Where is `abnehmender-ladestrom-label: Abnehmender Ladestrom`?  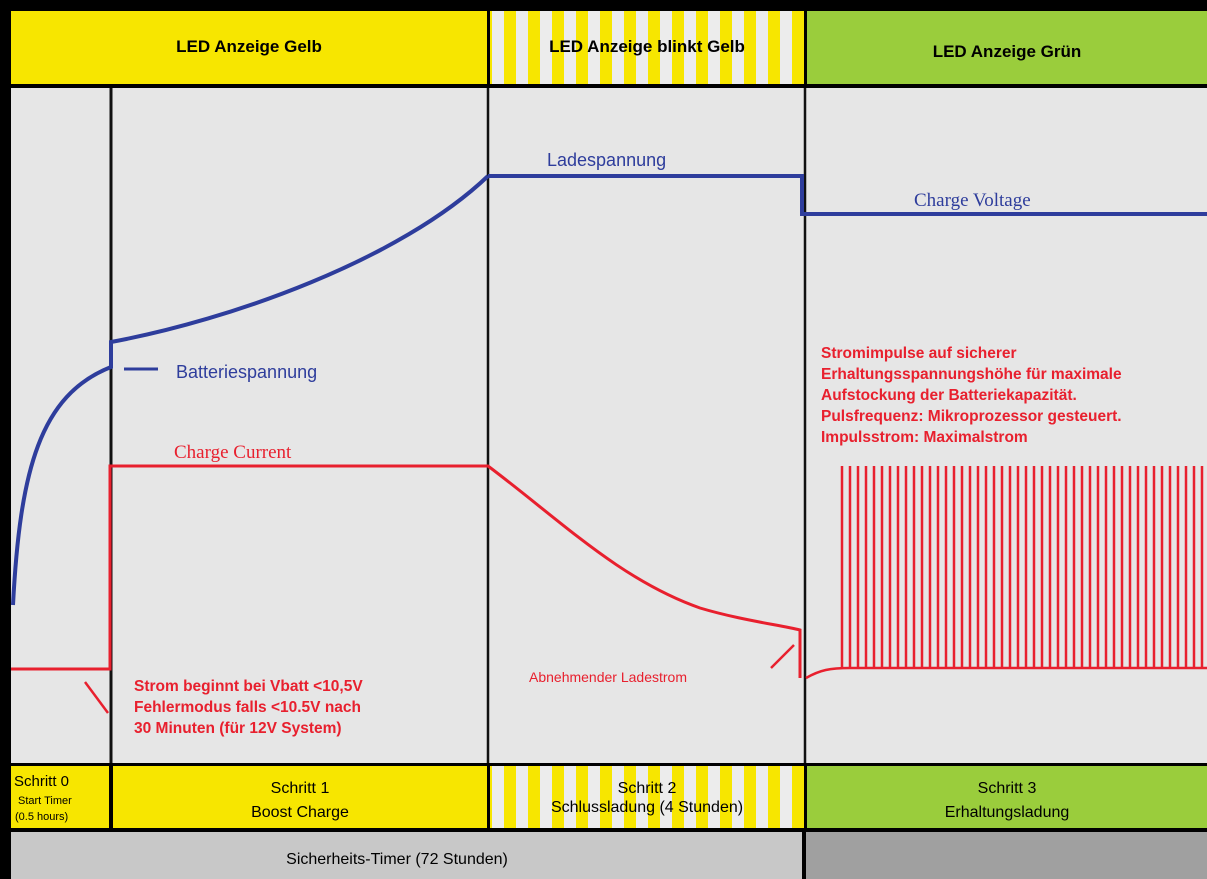 abnehmender-ladestrom-label: Abnehmender Ladestrom is located at coordinates (608, 677).